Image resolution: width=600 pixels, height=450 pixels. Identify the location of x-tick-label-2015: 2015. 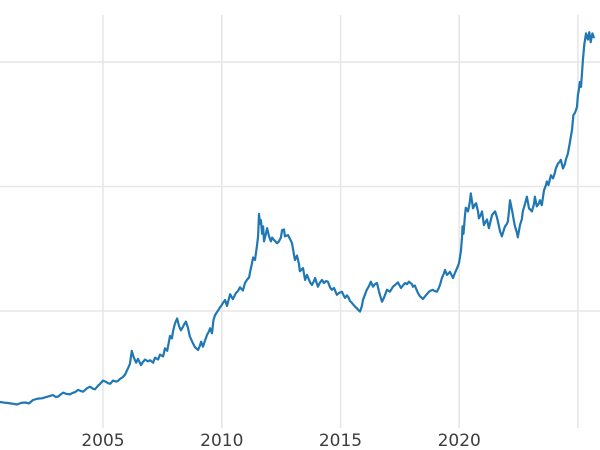
(340, 440).